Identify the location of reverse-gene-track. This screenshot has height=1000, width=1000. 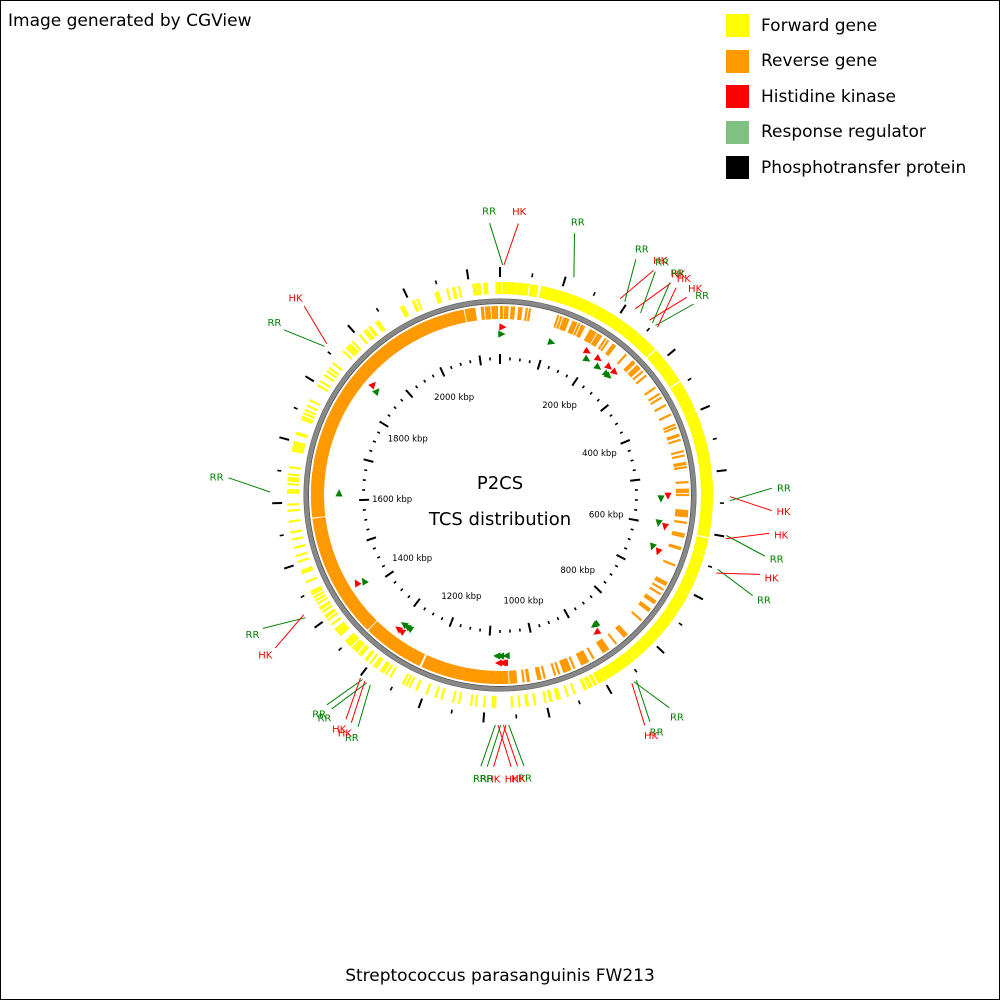
(500, 495).